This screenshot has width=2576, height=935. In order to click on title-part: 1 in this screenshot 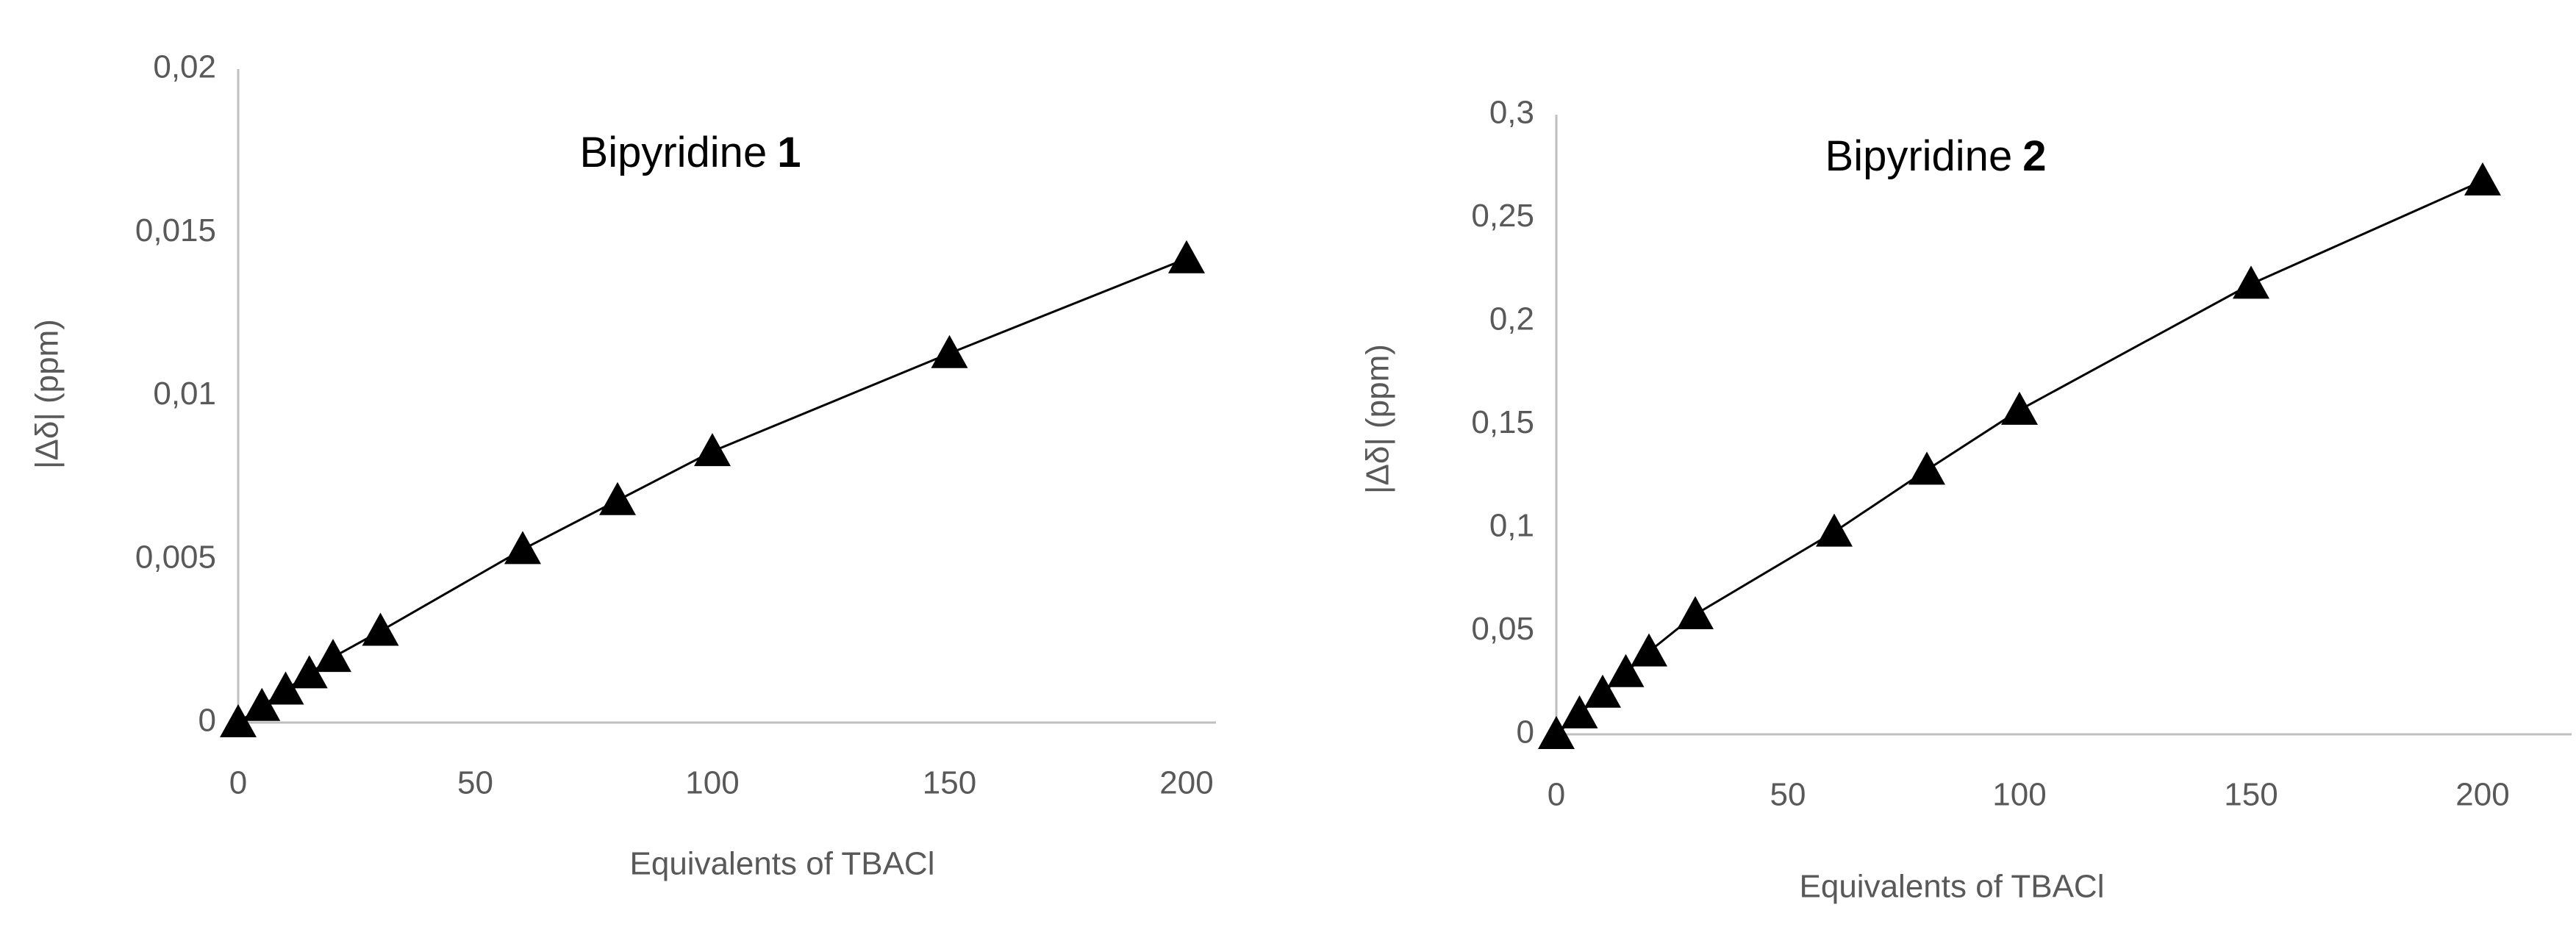, I will do `click(789, 152)`.